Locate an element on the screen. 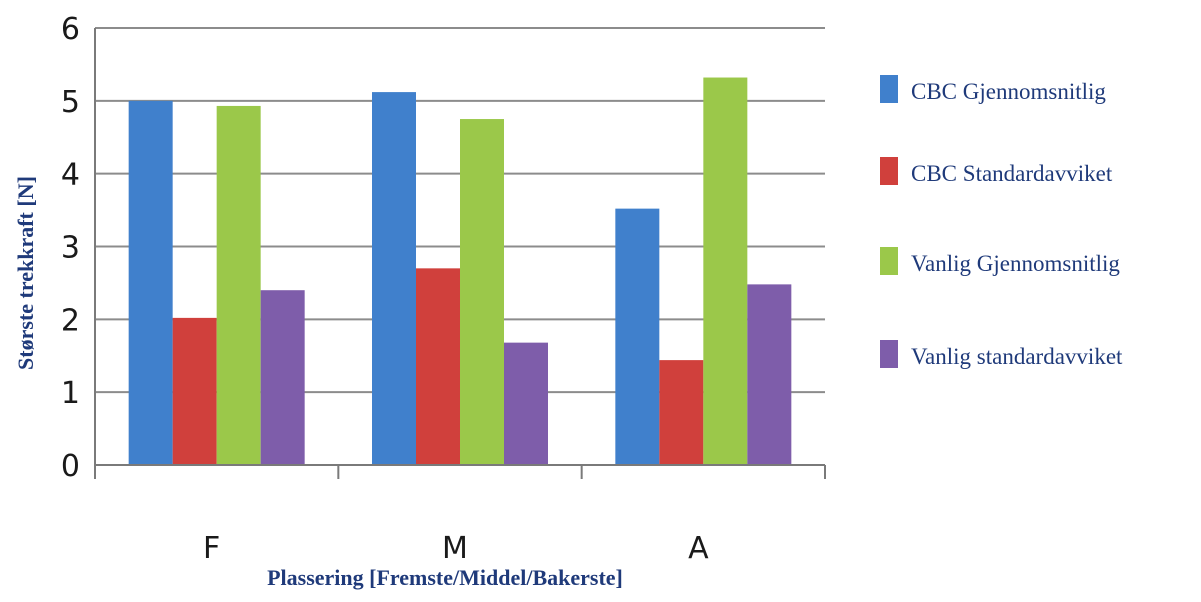  y-tick-label: 0 is located at coordinates (70, 466).